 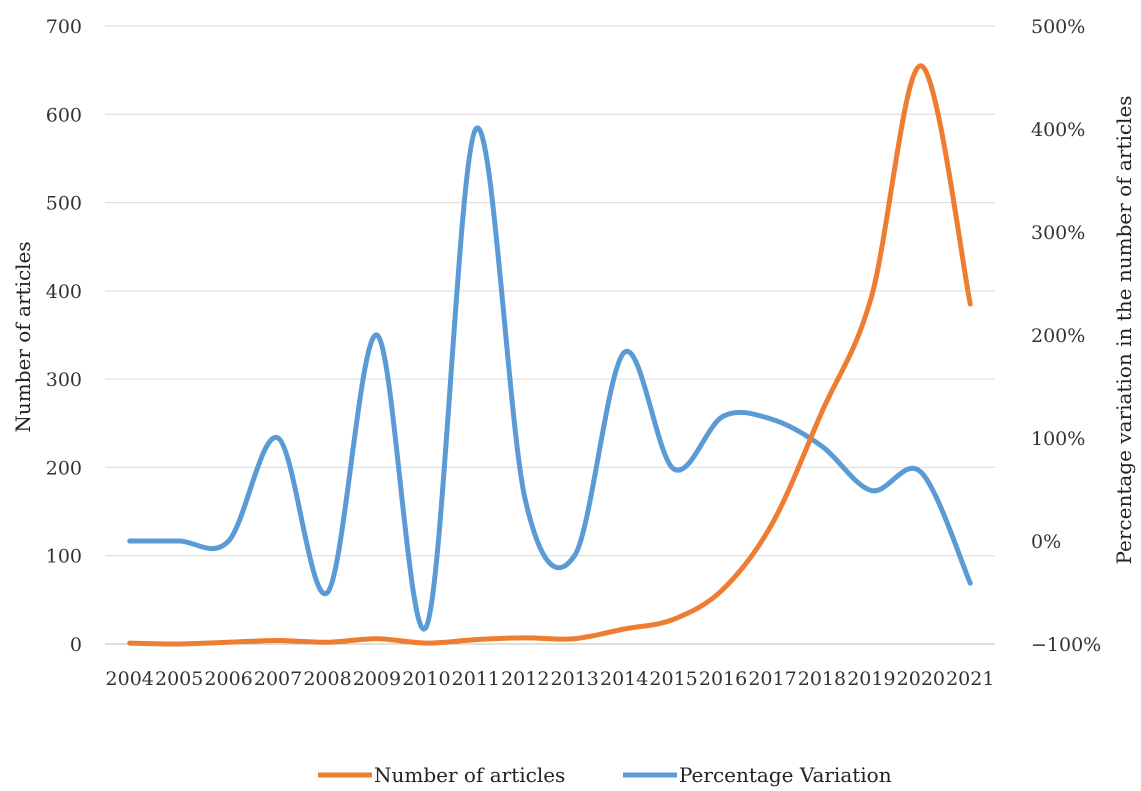 What do you see at coordinates (575, 679) in the screenshot?
I see `x-tick-label: 2013` at bounding box center [575, 679].